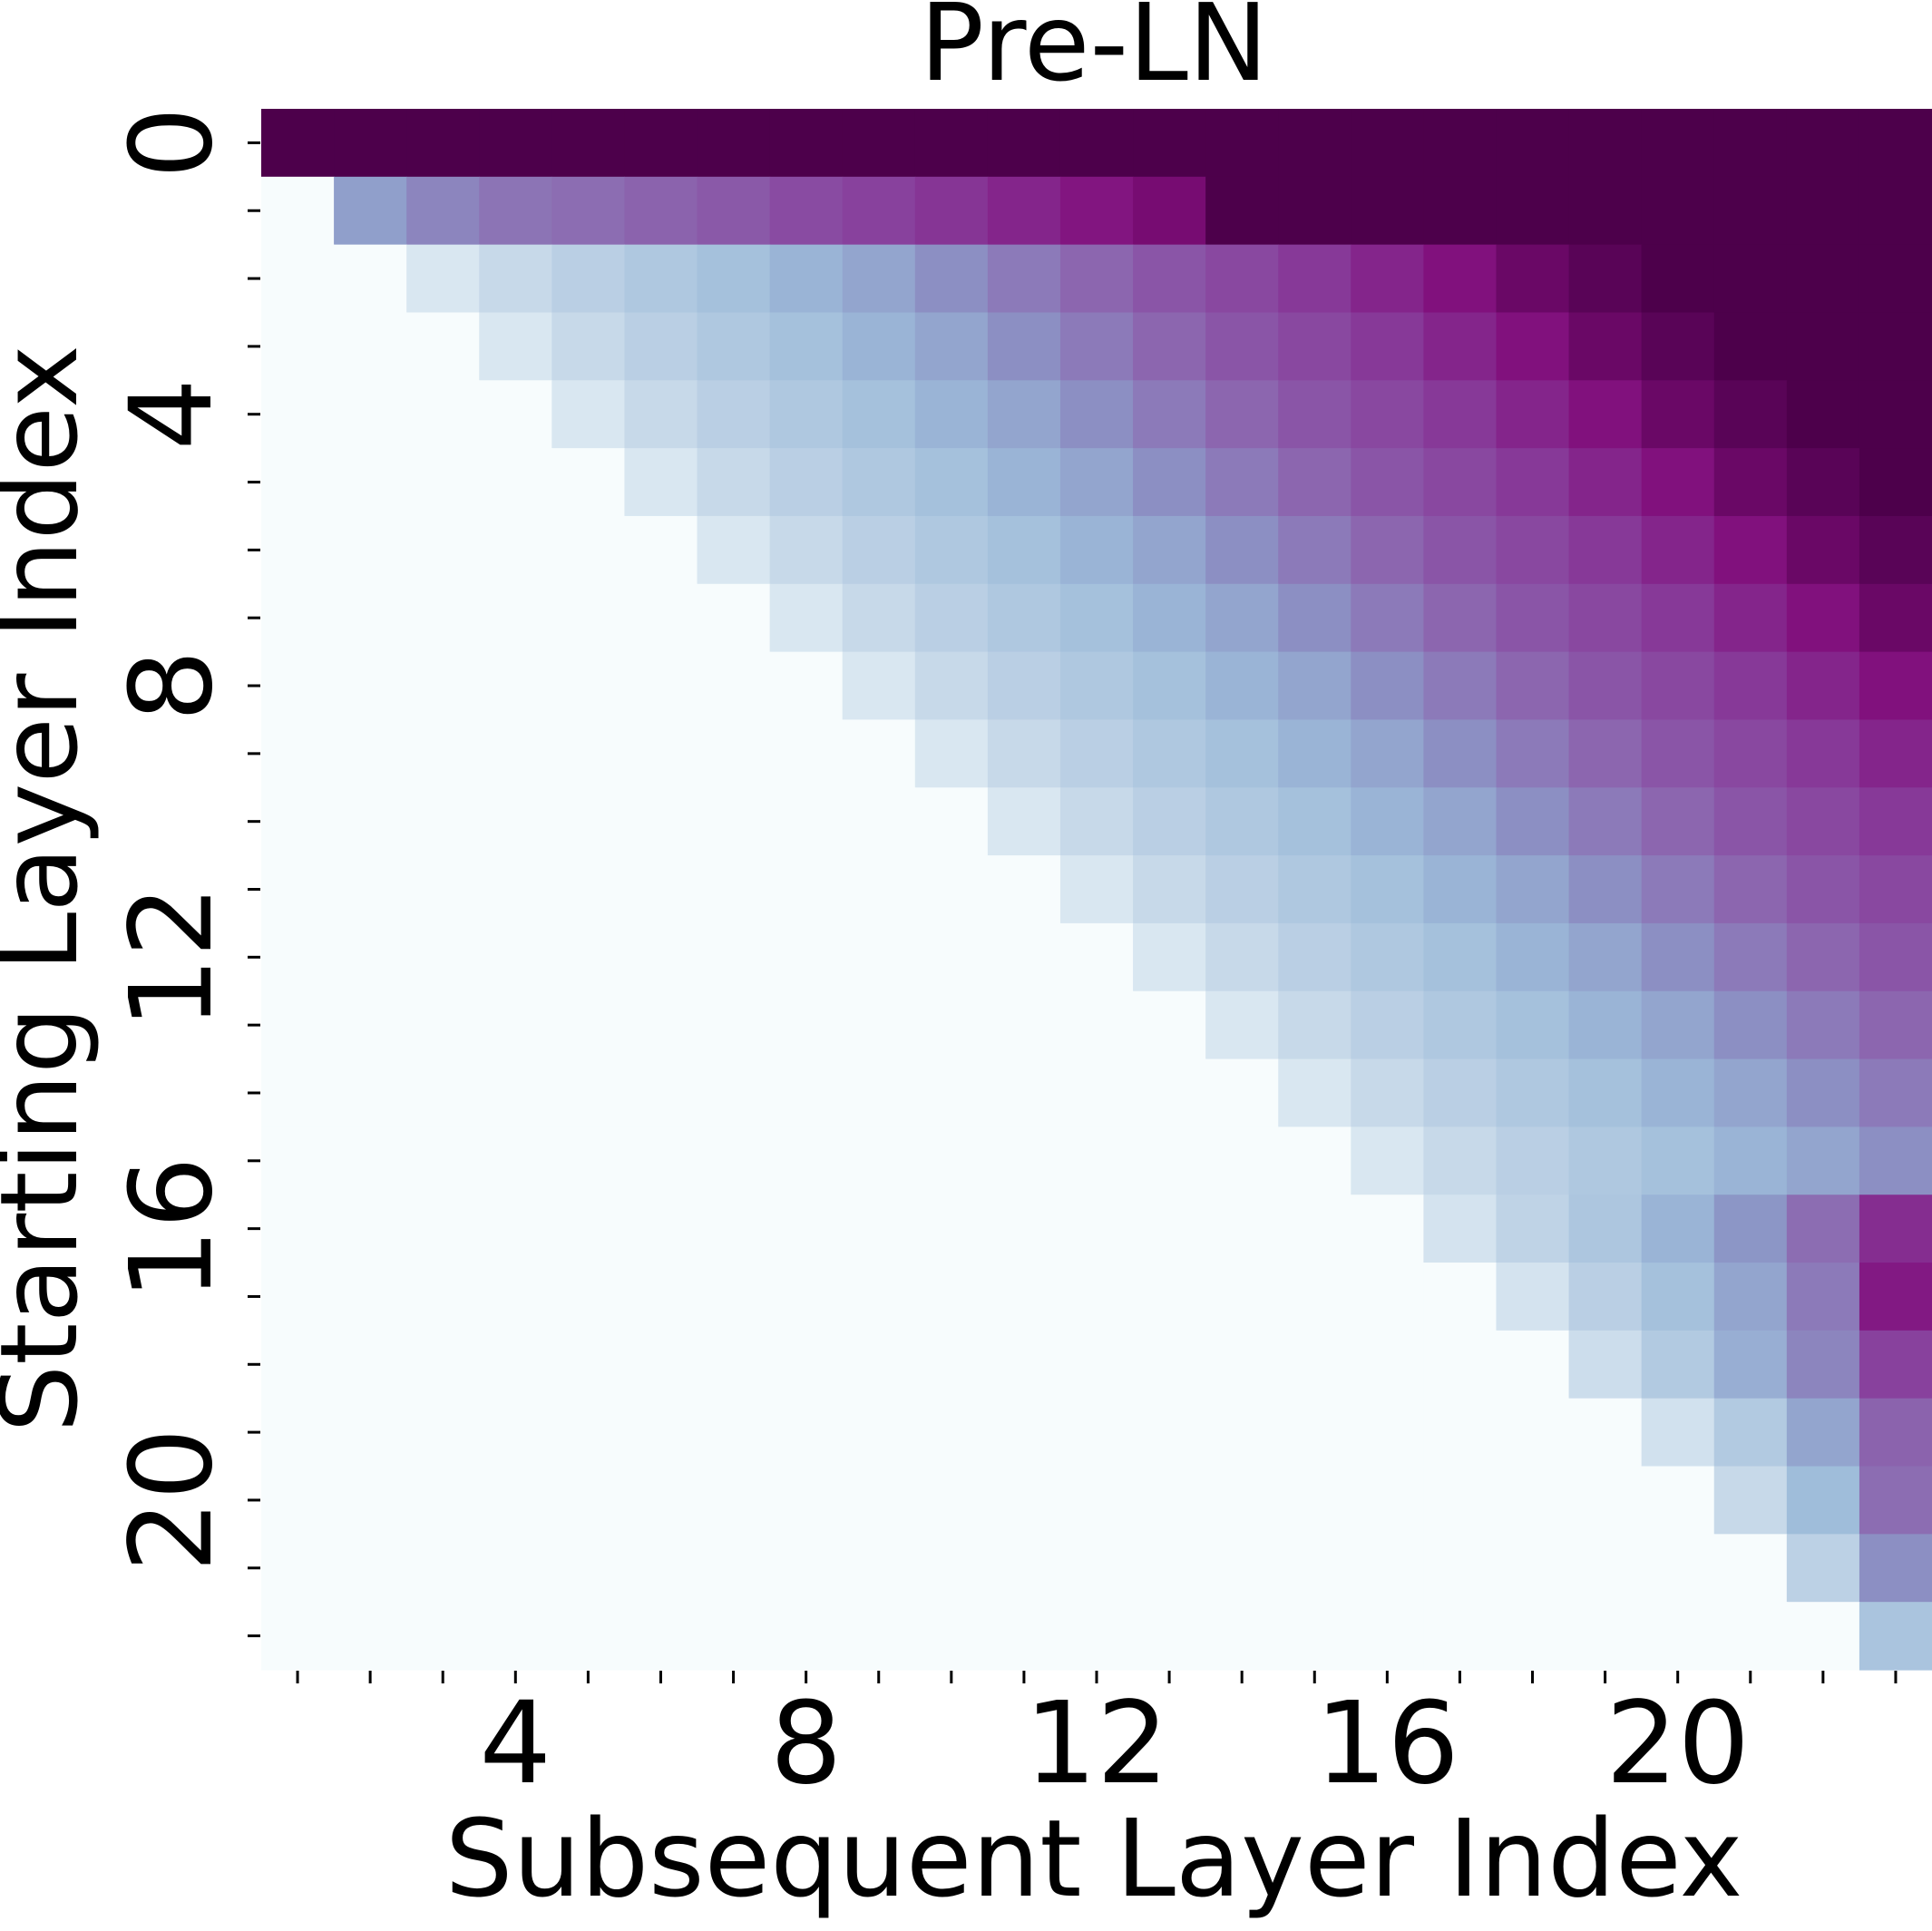 The height and width of the screenshot is (1931, 1932). Describe the element at coordinates (172, 686) in the screenshot. I see `y-tick-label: 8` at that location.